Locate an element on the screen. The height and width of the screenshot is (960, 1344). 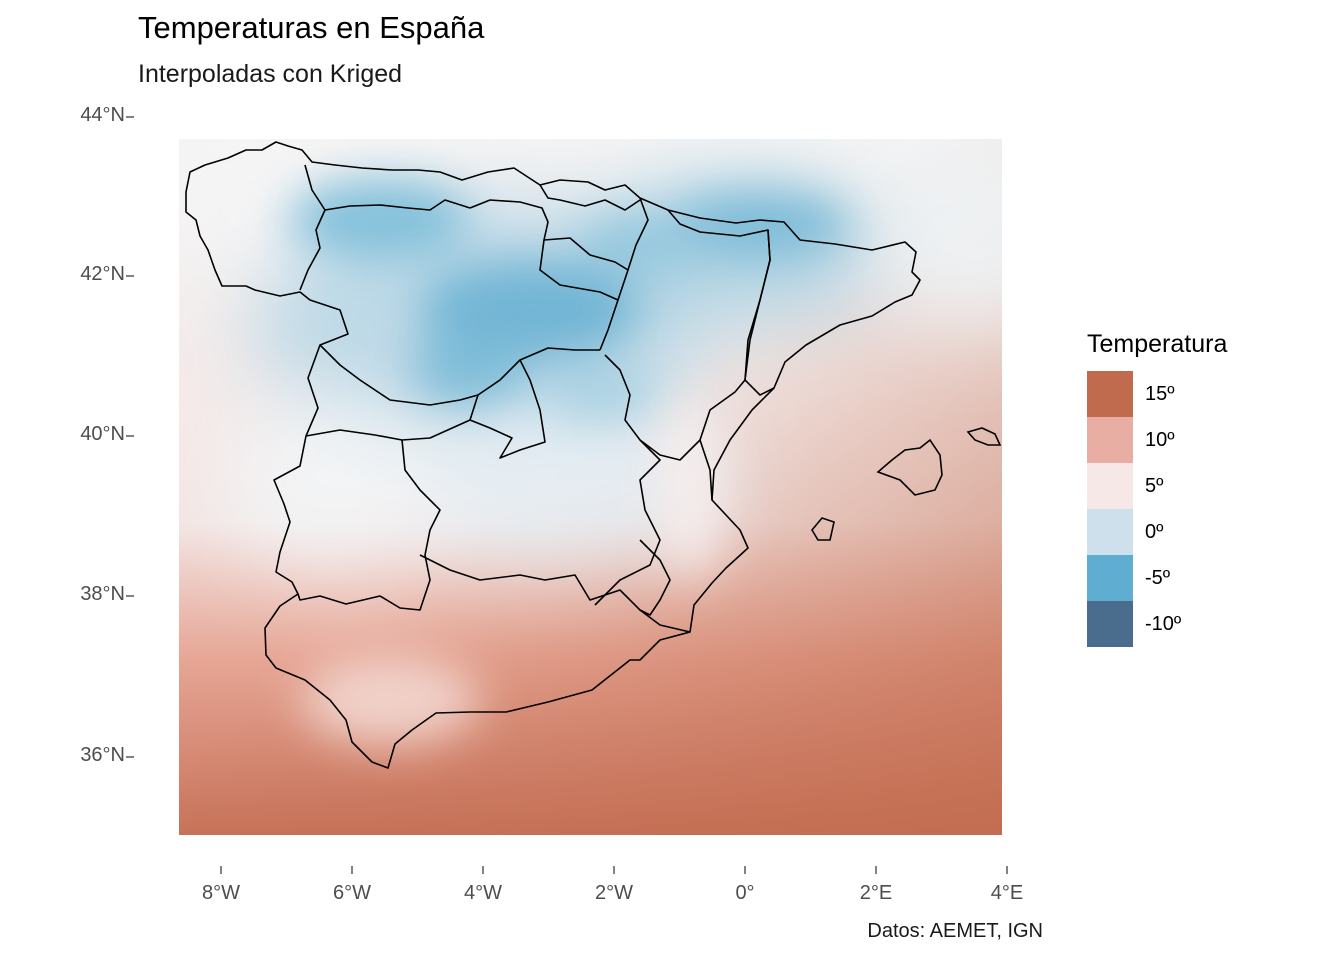
legend-title: Temperatura is located at coordinates (1157, 344).